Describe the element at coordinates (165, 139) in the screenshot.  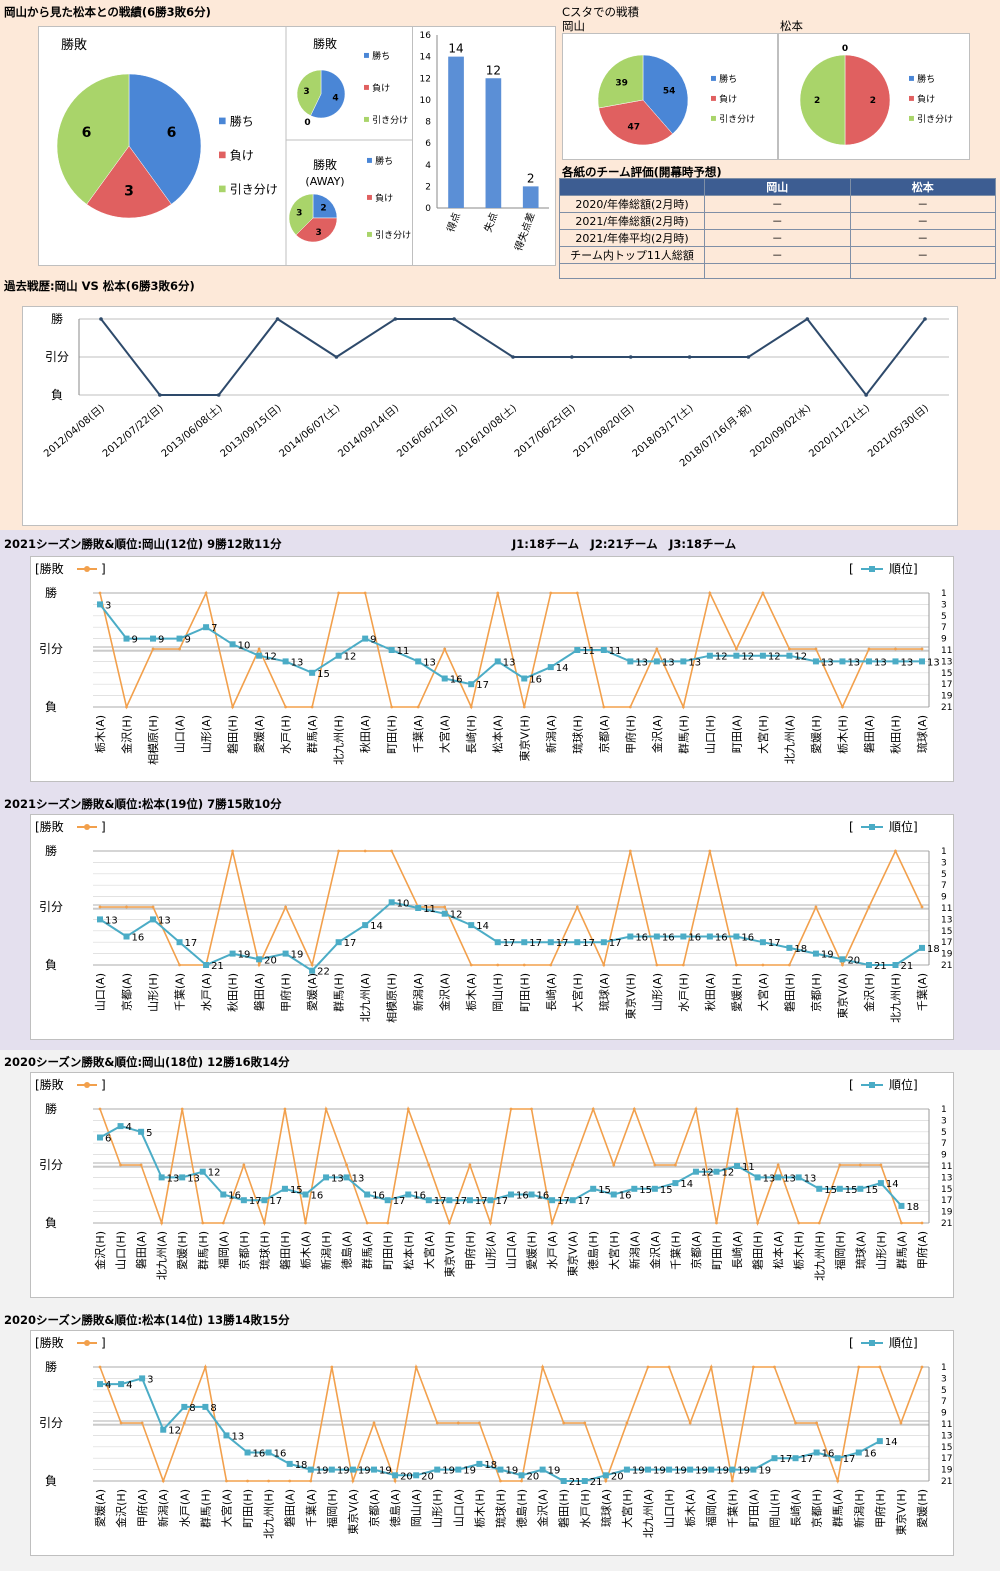
I see `pie-total-slice` at that location.